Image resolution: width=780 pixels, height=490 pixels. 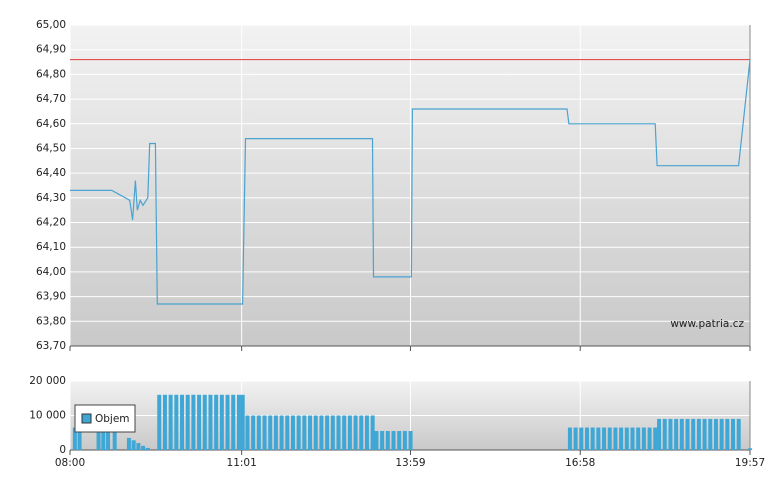 What do you see at coordinates (51, 124) in the screenshot?
I see `y-tick-label: 64,60` at bounding box center [51, 124].